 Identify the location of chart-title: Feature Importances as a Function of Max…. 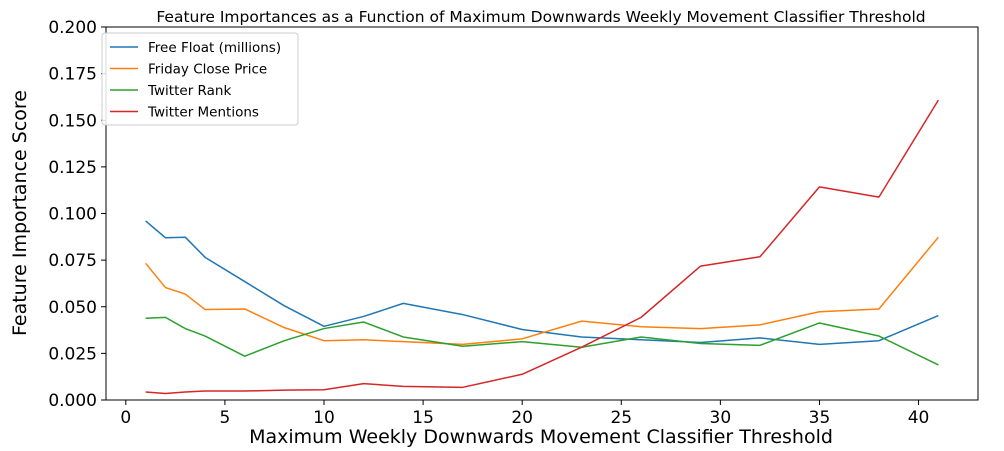
(540, 17).